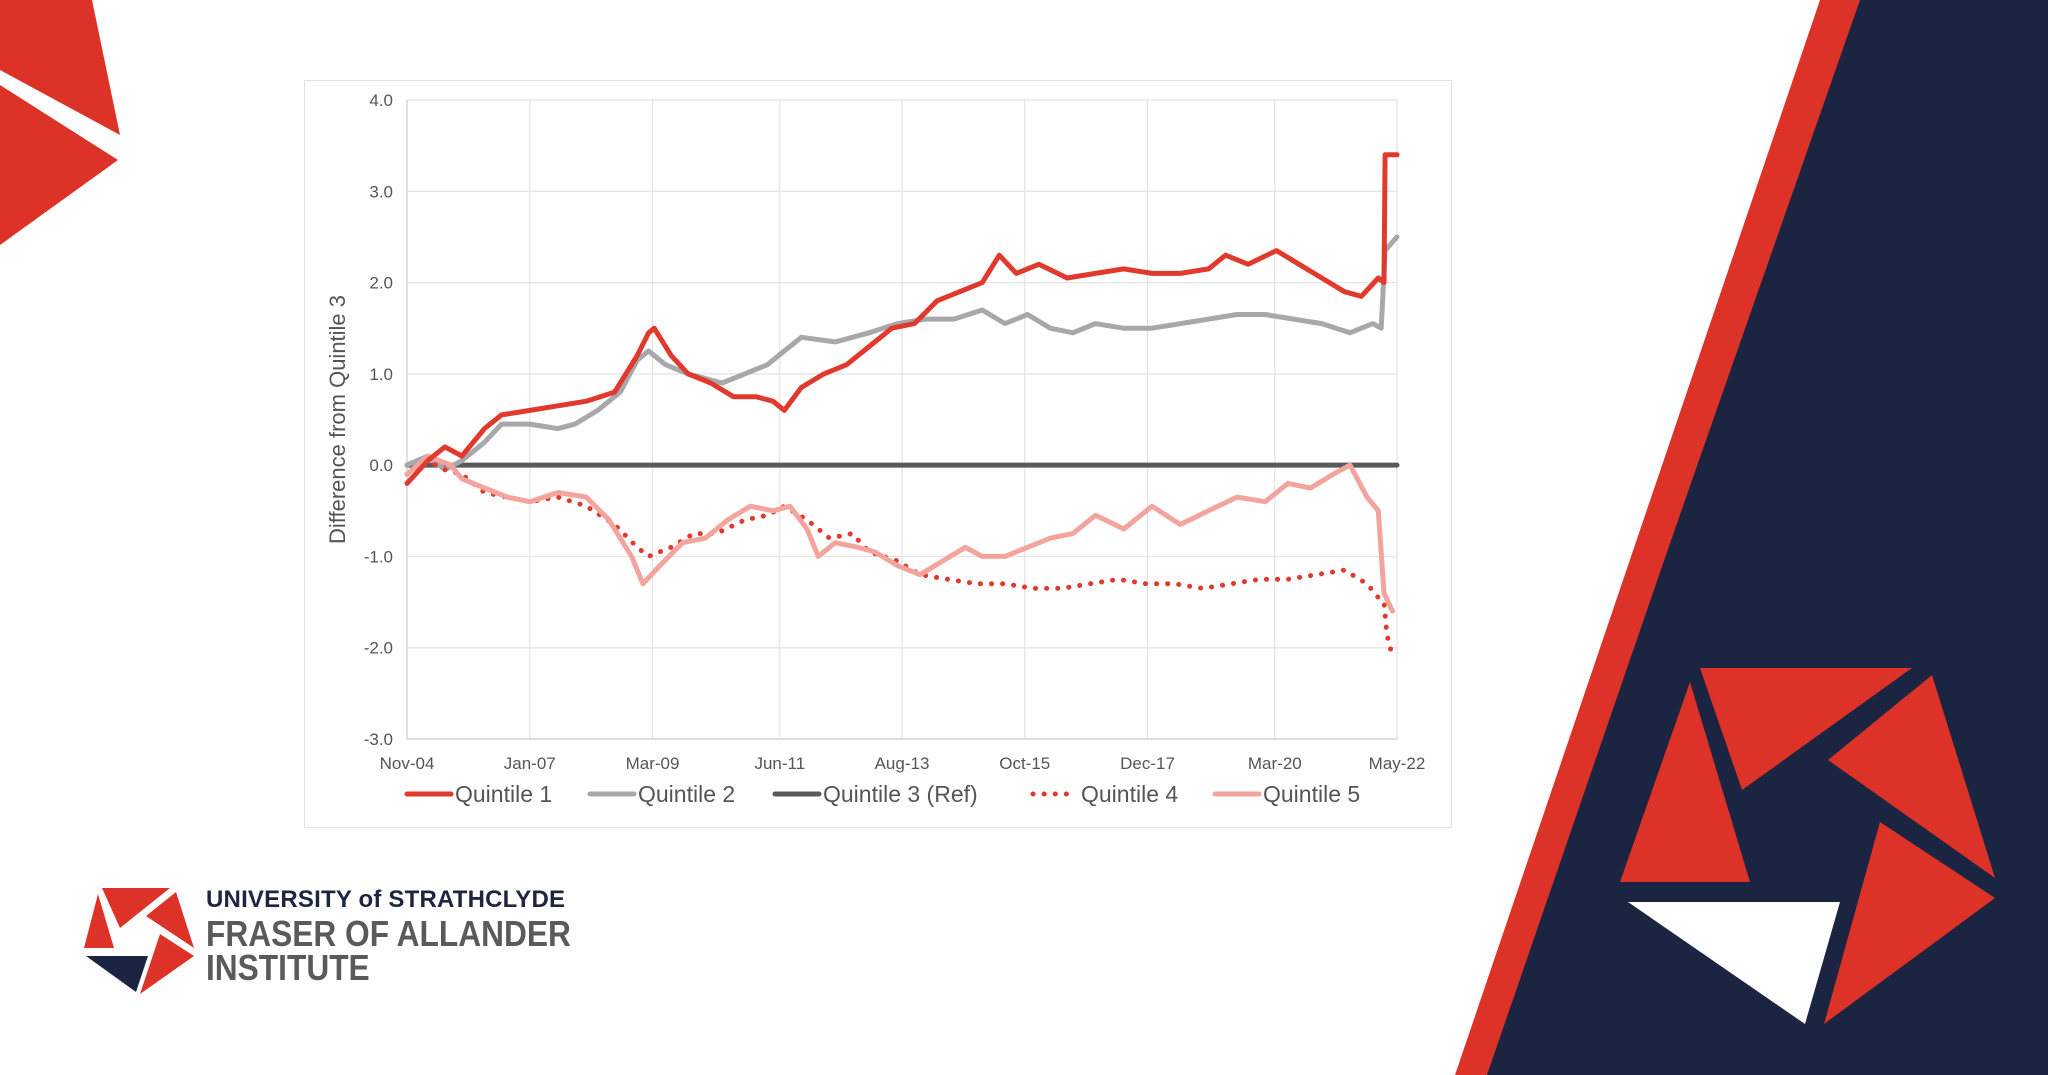  I want to click on x-tick-label: Dec-17, so click(1147, 763).